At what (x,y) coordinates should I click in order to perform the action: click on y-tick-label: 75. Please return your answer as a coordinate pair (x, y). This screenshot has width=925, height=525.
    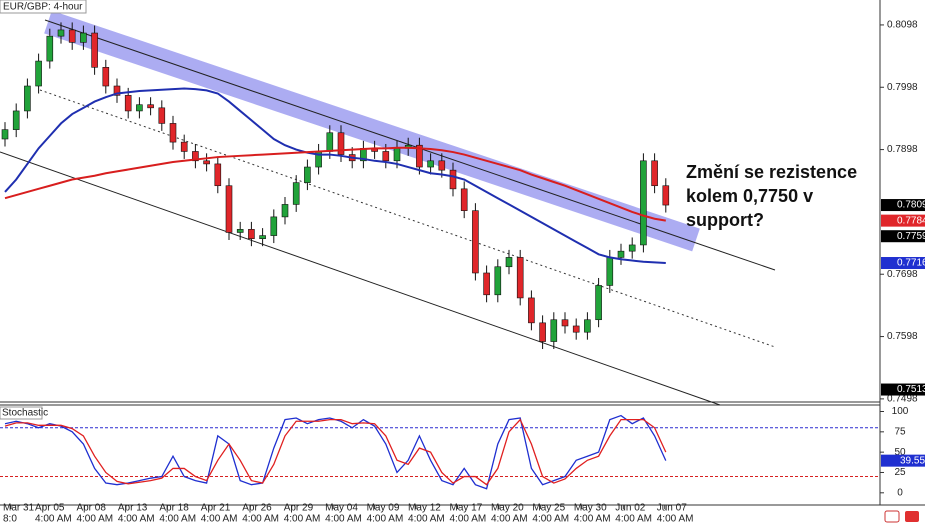
    Looking at the image, I should click on (900, 431).